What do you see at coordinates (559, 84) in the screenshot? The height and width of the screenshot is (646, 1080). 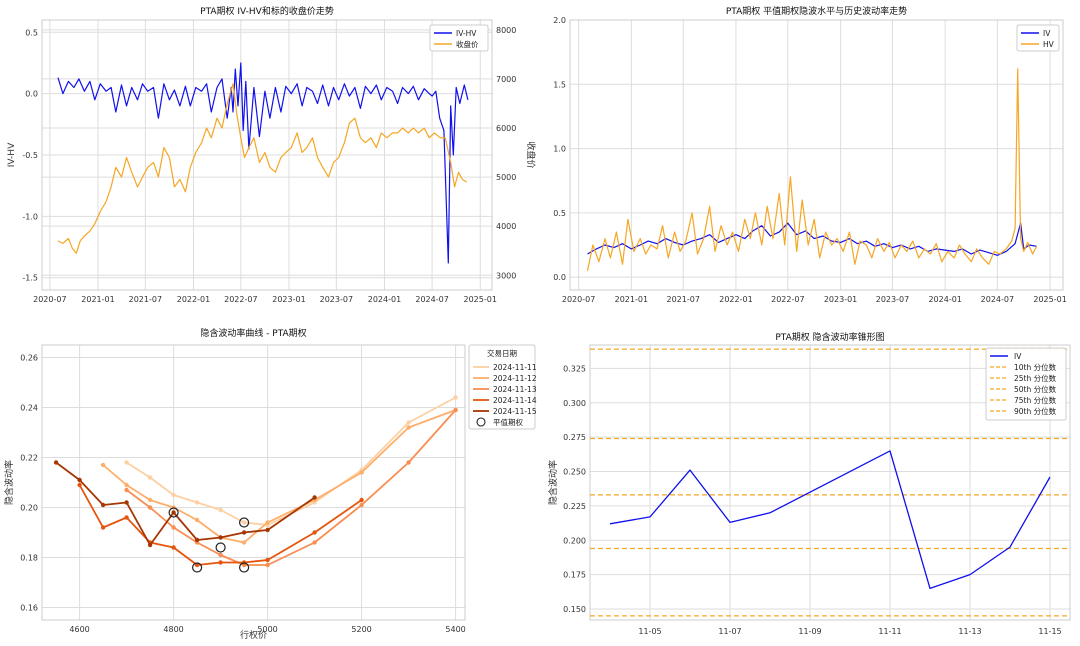 I see `y-tick-label: 1.5` at bounding box center [559, 84].